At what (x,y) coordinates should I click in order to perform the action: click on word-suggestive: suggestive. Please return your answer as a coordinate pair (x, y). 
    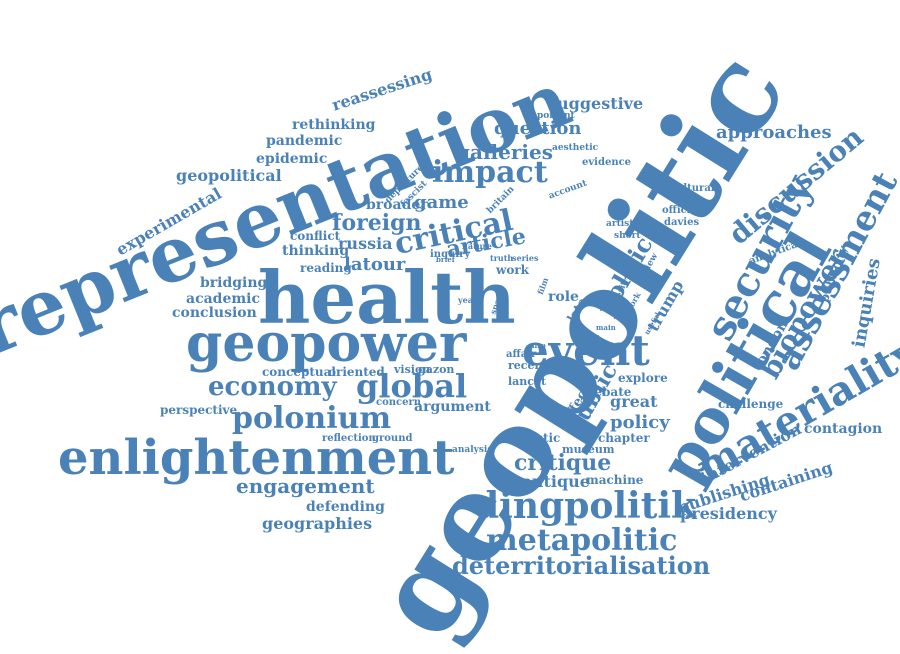
    Looking at the image, I should click on (596, 103).